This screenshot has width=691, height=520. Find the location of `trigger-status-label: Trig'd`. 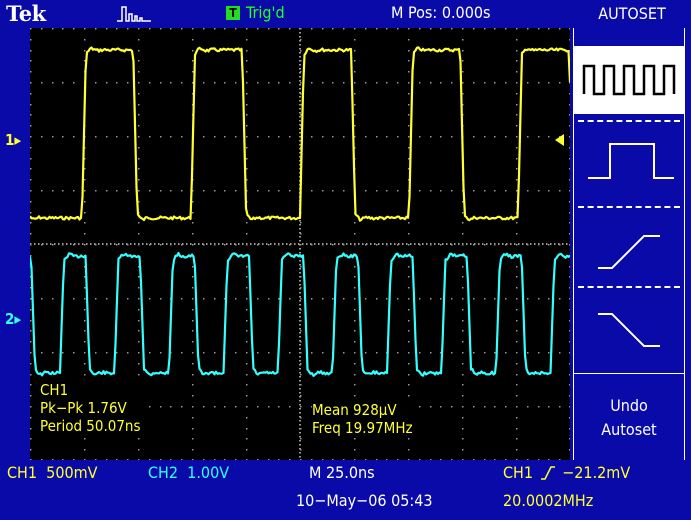

trigger-status-label: Trig'd is located at coordinates (265, 12).